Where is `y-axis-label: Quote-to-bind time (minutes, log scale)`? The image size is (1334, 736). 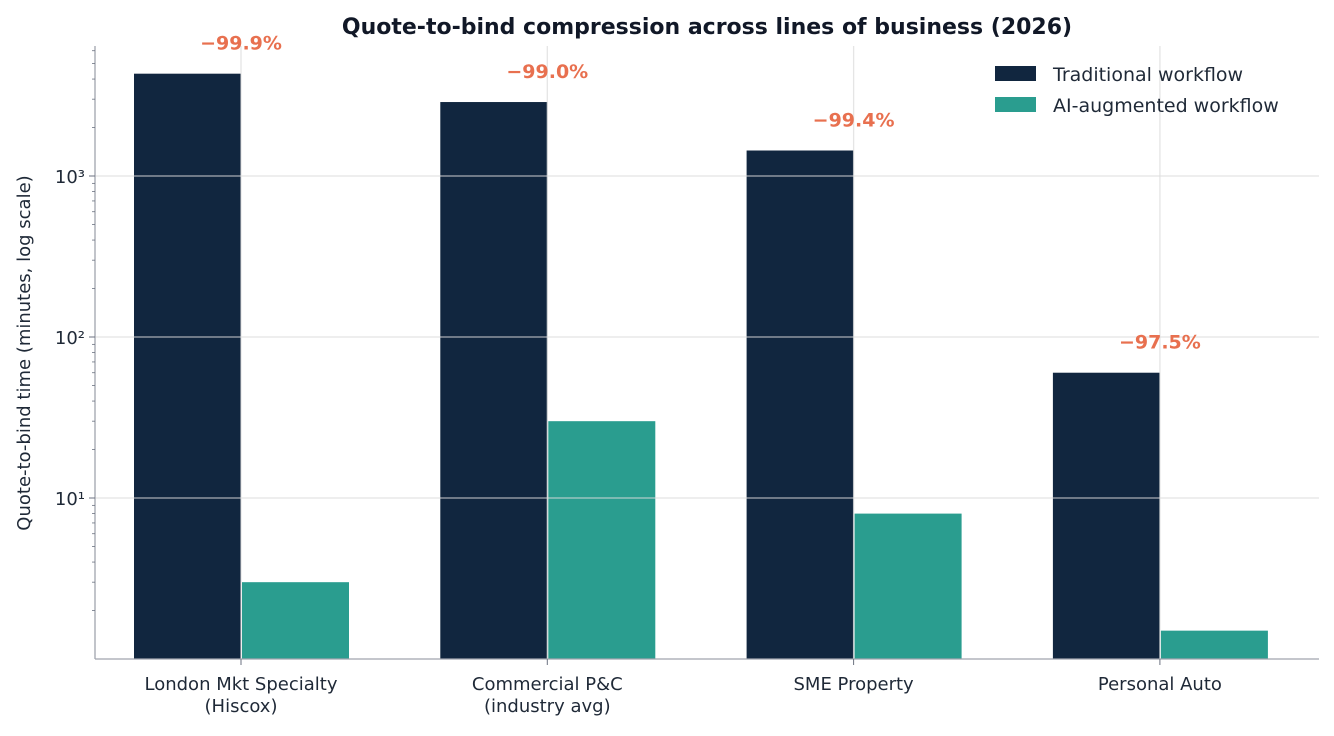 y-axis-label: Quote-to-bind time (minutes, log scale) is located at coordinates (24, 352).